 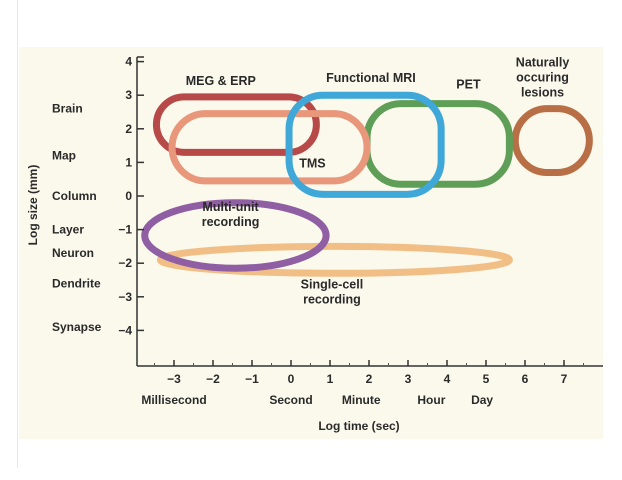 I want to click on region-label-line: TMS, so click(x=312, y=163).